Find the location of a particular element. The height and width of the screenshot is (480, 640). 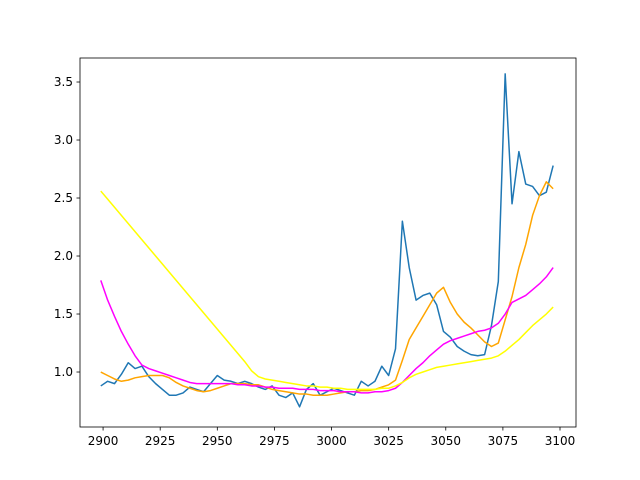

y-tick-label: 3.0 is located at coordinates (63, 140).